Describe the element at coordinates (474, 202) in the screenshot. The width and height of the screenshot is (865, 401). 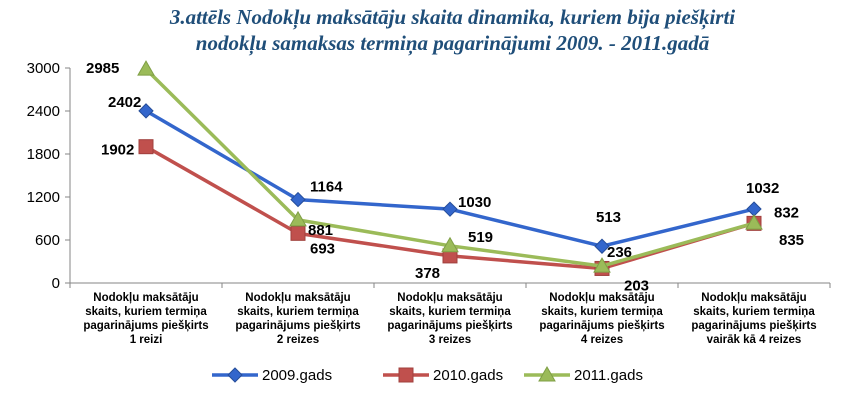
I see `data-label-2009.gads: 1030` at that location.